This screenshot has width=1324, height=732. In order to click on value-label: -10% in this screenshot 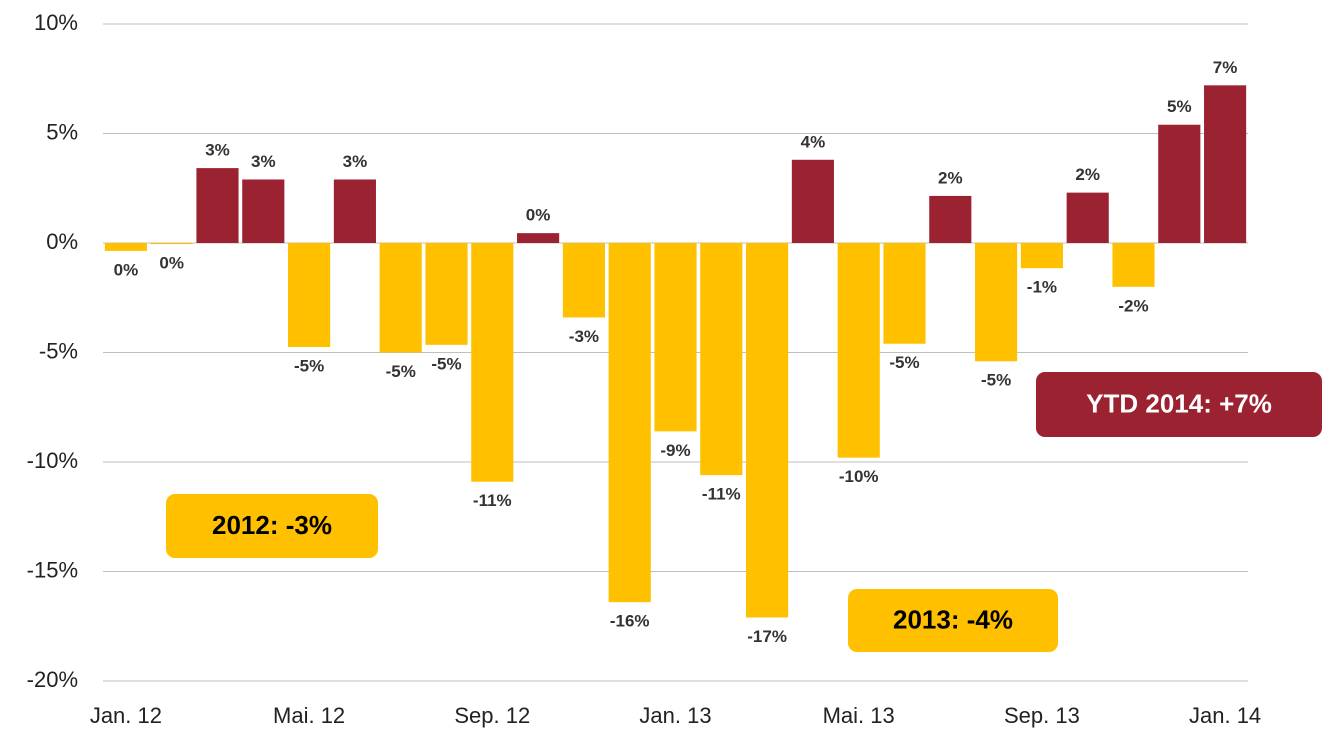, I will do `click(859, 476)`.